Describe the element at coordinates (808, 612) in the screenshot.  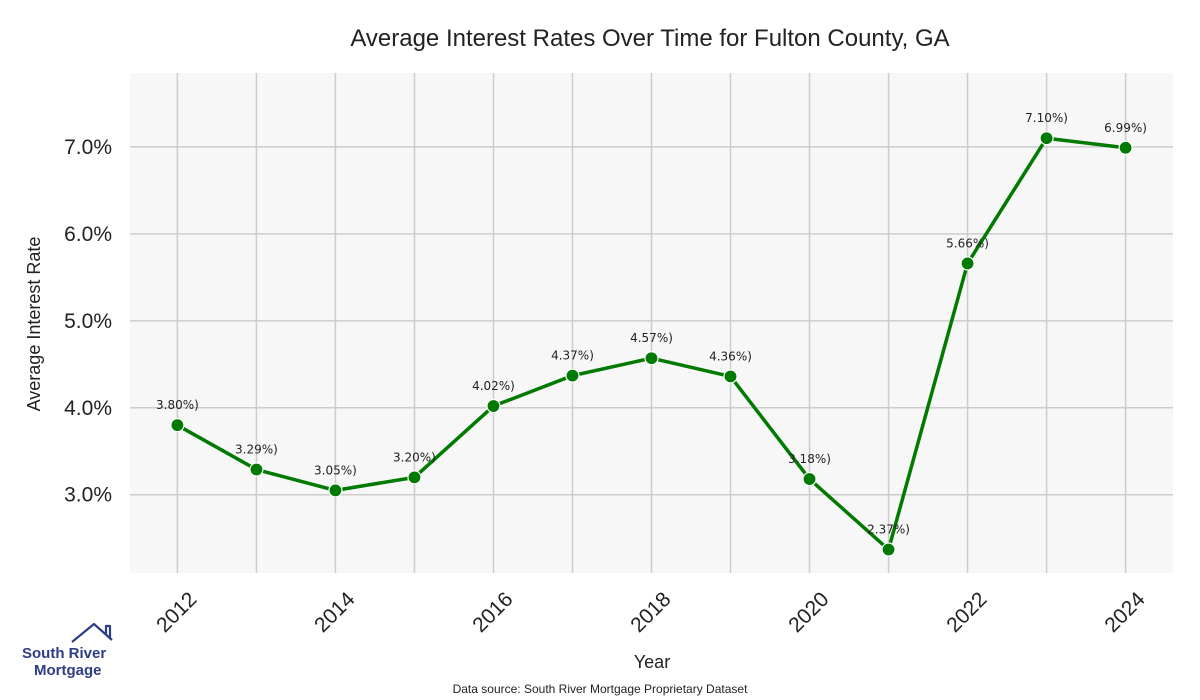
I see `x-tick-label: 2020` at that location.